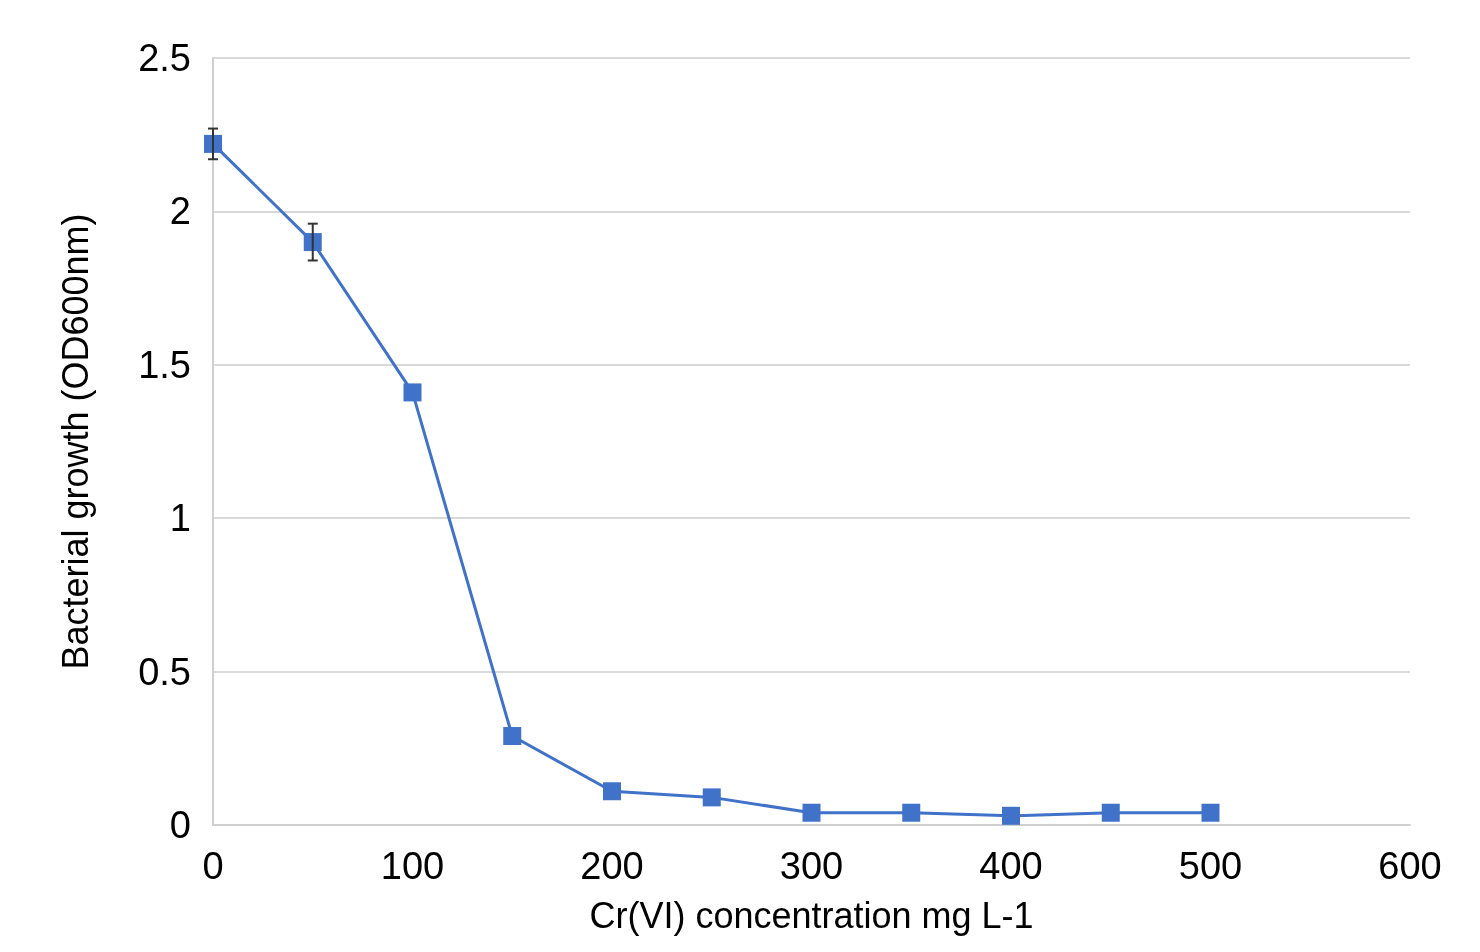 The image size is (1480, 952). I want to click on y-tick-label: 2.5, so click(164, 58).